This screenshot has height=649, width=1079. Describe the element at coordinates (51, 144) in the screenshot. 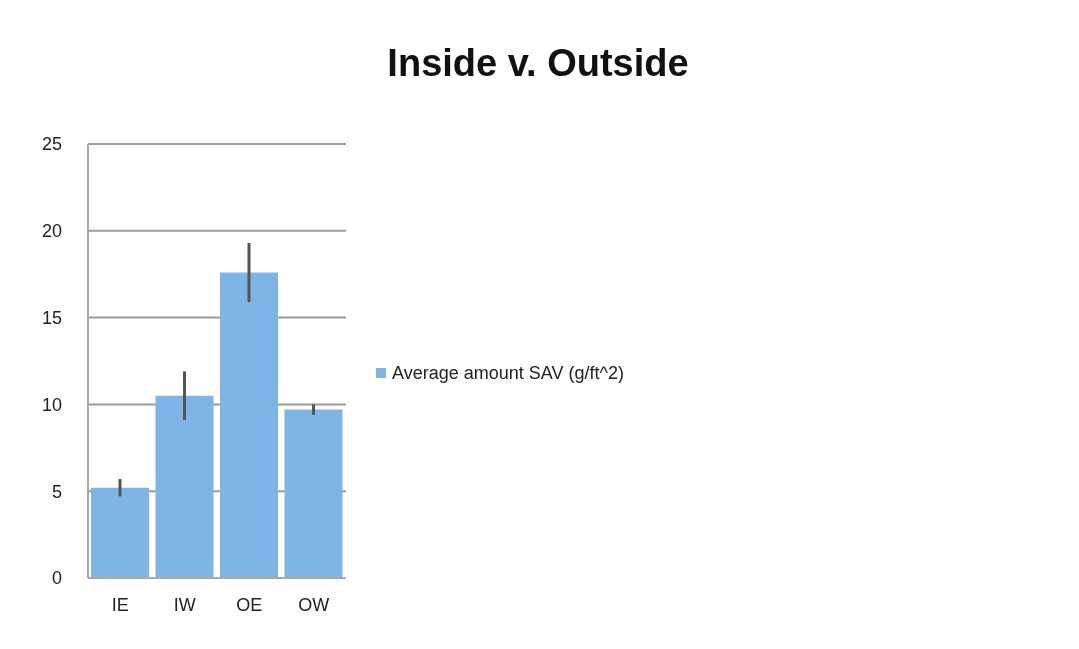

I see `y-tick-label: 25` at that location.